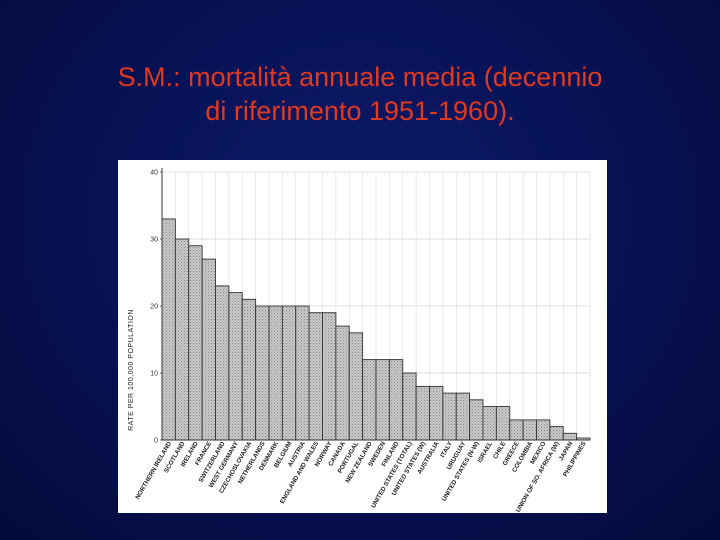 This screenshot has width=720, height=540. What do you see at coordinates (360, 111) in the screenshot?
I see `slide-title-line-2: di riferimento 1951-1960).` at bounding box center [360, 111].